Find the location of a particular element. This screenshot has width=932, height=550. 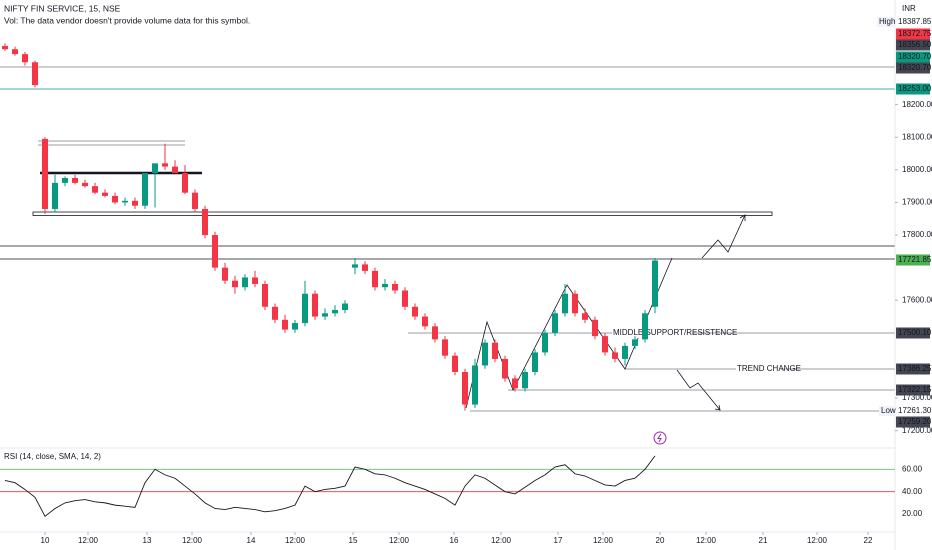

price-tag: 18387.85 is located at coordinates (915, 21).